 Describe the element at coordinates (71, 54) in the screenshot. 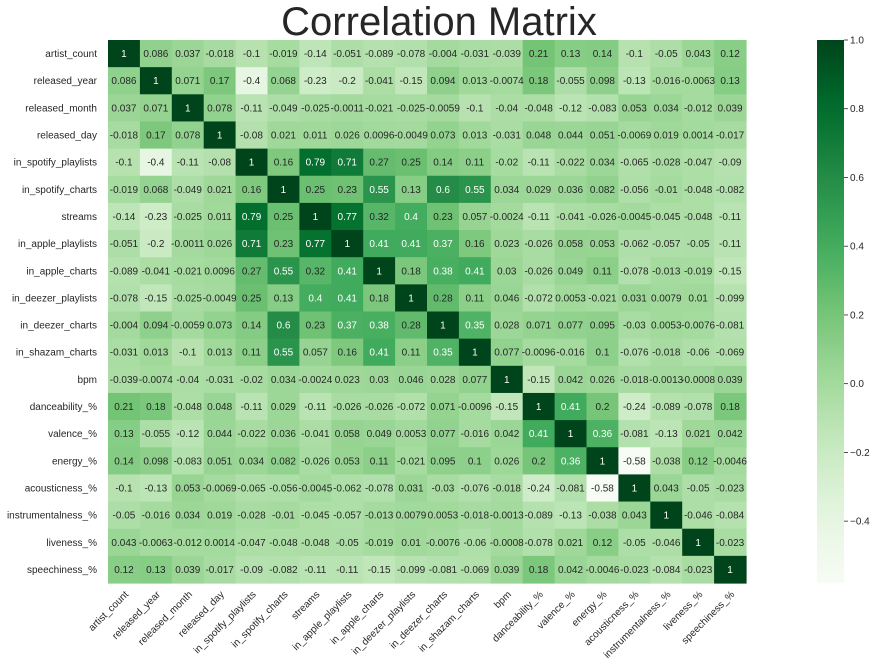

I see `y-tick-label: artist_count` at that location.